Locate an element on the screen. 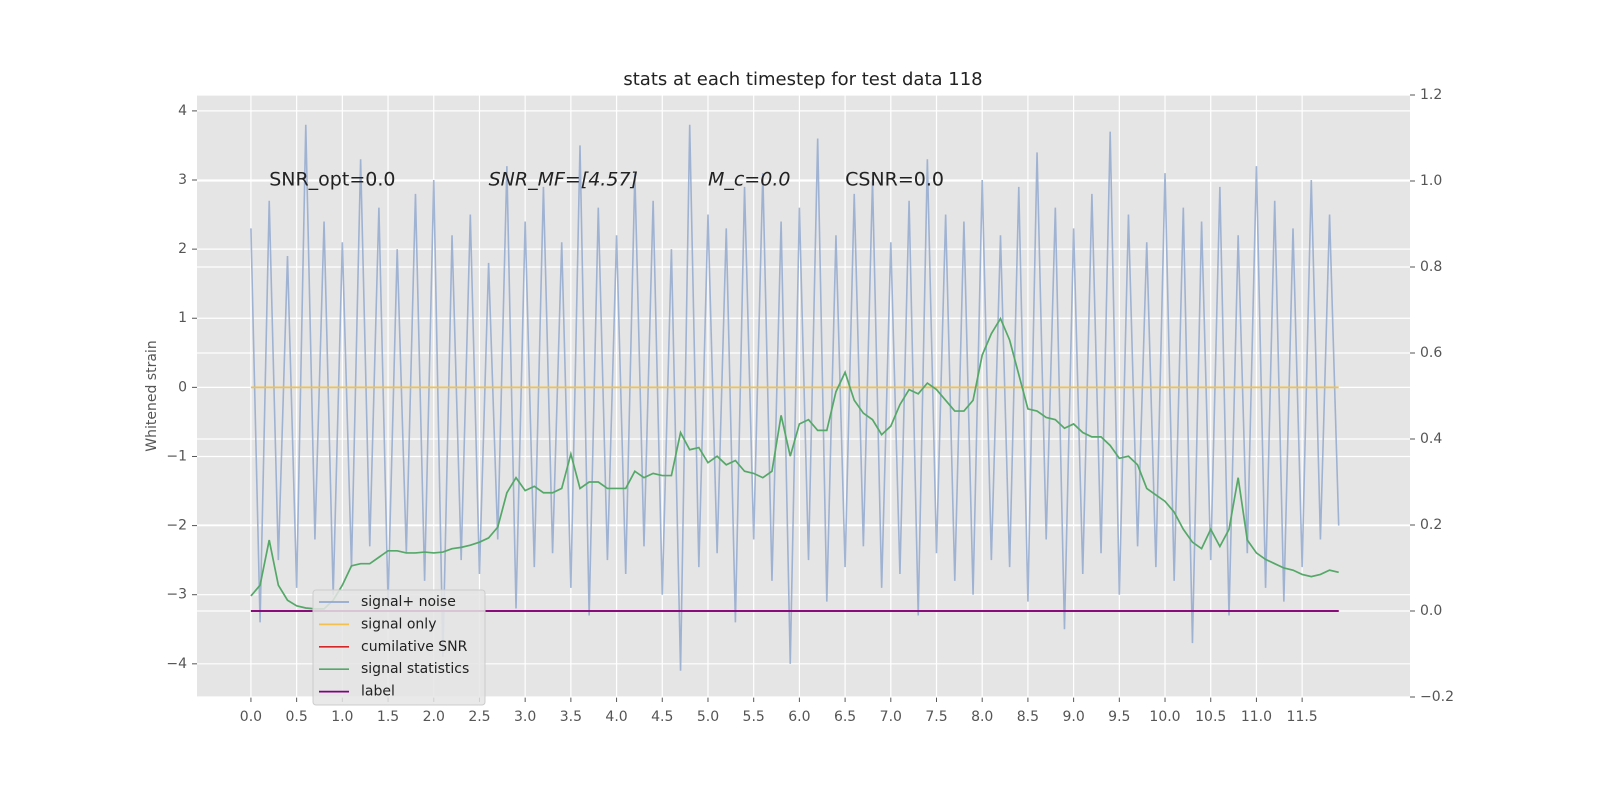  y-tick-label: −3 is located at coordinates (176, 595).